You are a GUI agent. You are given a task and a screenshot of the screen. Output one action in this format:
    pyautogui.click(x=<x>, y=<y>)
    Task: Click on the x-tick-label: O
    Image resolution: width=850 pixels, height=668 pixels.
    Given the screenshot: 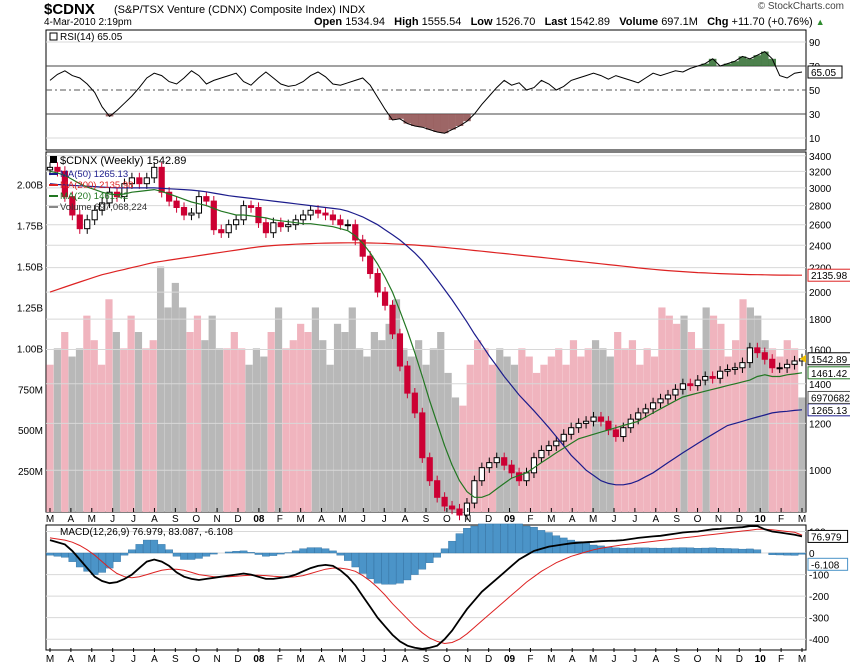 What is the action you would take?
    pyautogui.click(x=196, y=519)
    